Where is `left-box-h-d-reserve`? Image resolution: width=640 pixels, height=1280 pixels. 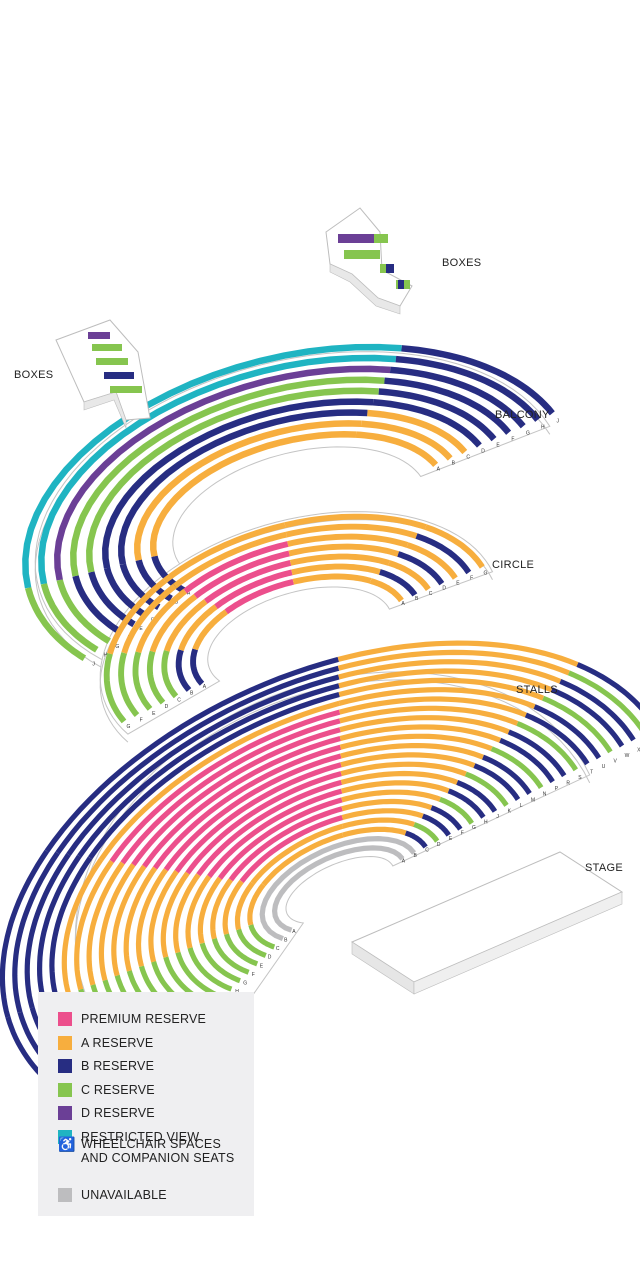 left-box-h-d-reserve is located at coordinates (99, 335).